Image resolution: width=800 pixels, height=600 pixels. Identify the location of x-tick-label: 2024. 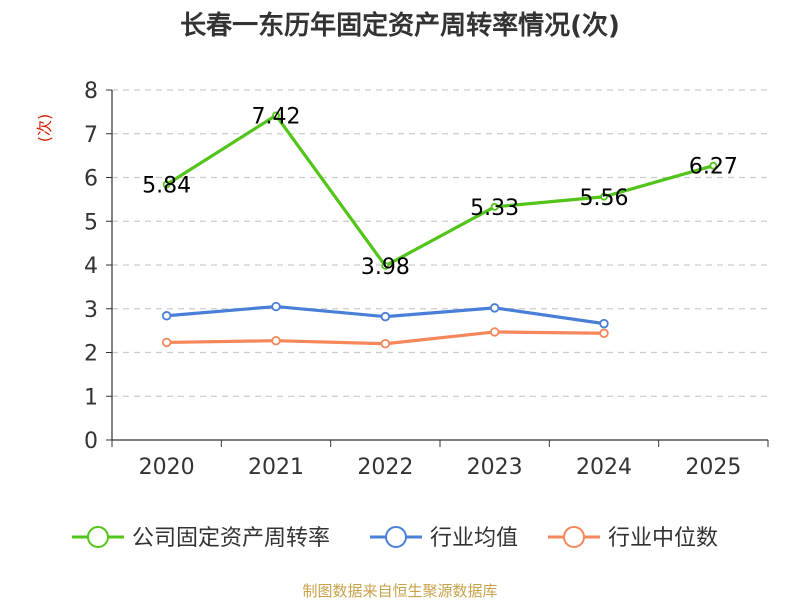
(604, 467).